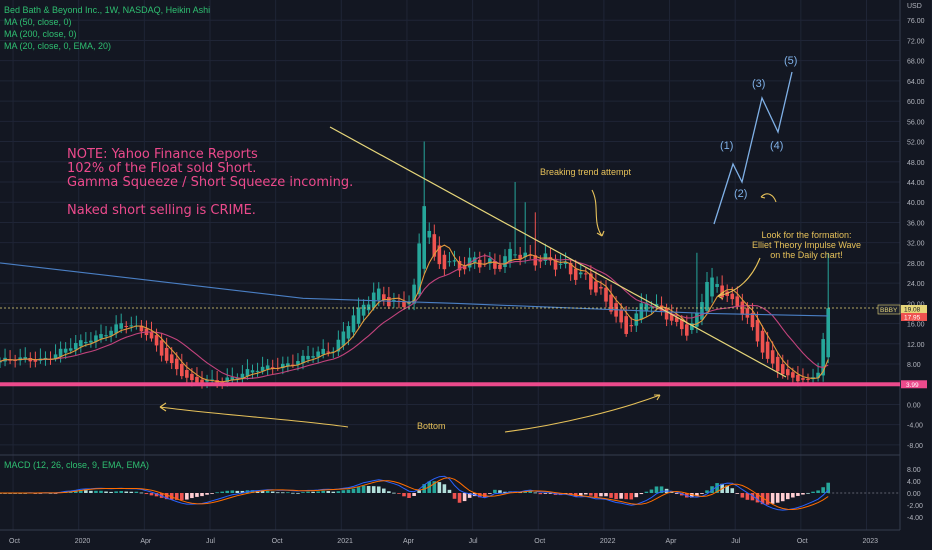  What do you see at coordinates (889, 309) in the screenshot?
I see `symbol-badge` at bounding box center [889, 309].